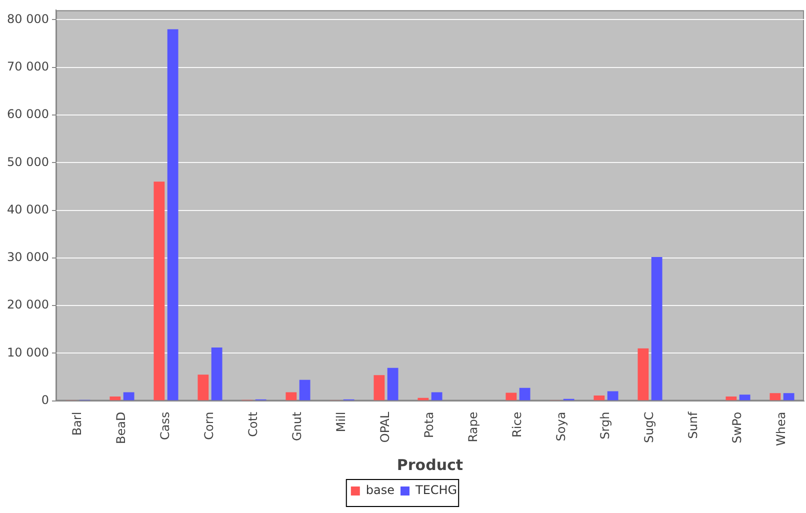  I want to click on x-axis-title: Product, so click(430, 465).